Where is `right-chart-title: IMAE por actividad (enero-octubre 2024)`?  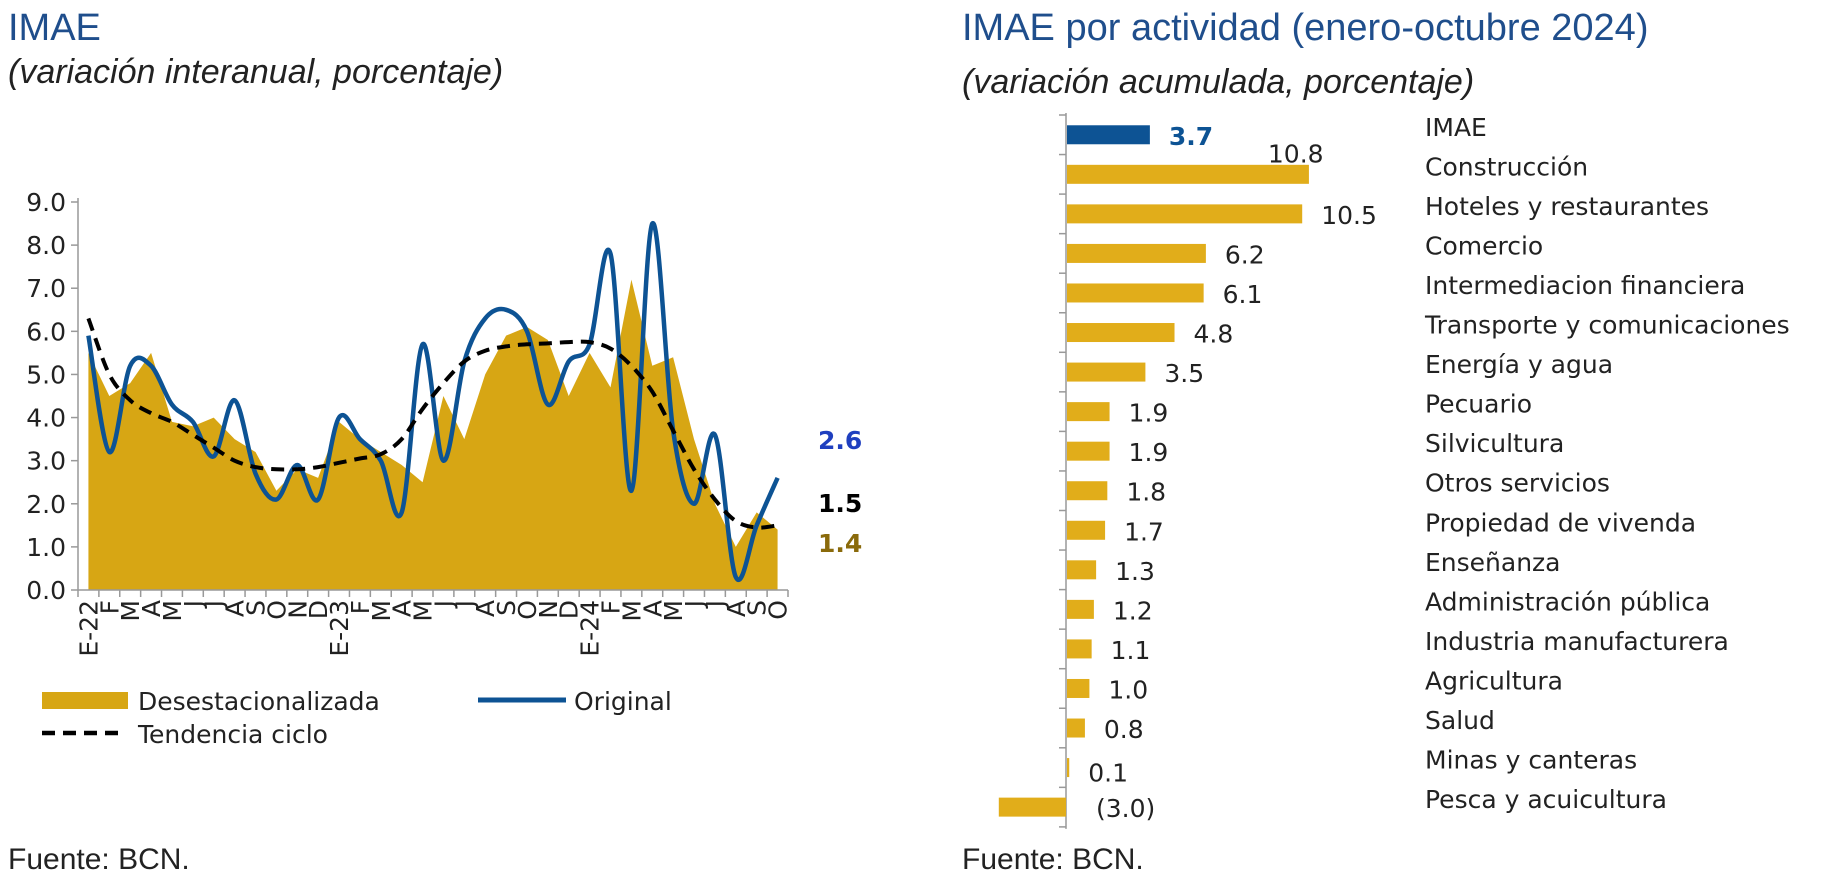 right-chart-title: IMAE por actividad (enero-octubre 2024) is located at coordinates (1305, 28).